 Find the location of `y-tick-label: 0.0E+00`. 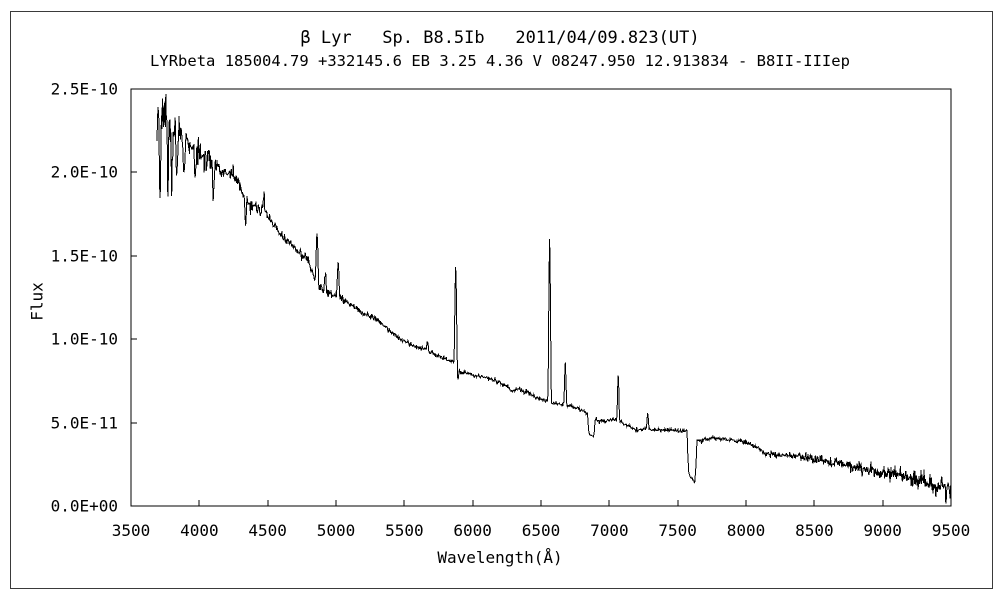

y-tick-label: 0.0E+00 is located at coordinates (84, 506).